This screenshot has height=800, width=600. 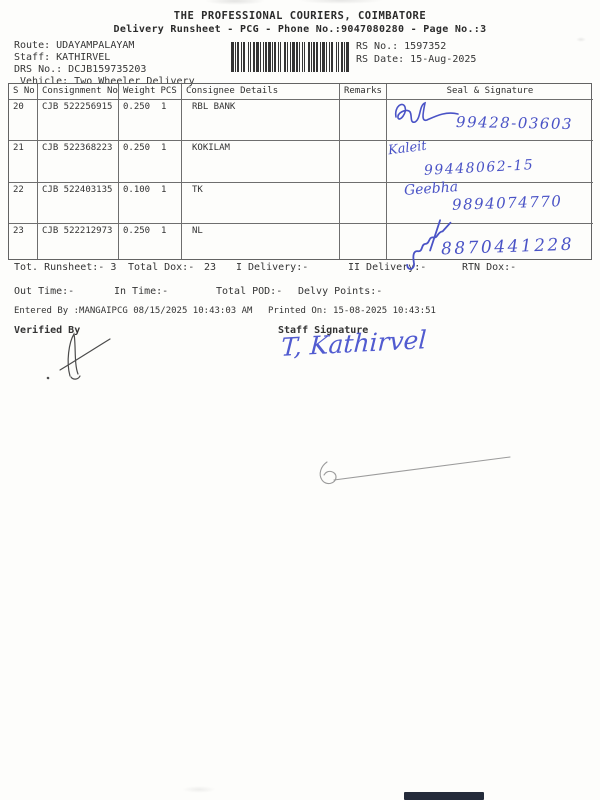 I want to click on route-line: Route: UDAYAMPALAYAM, so click(x=74, y=45).